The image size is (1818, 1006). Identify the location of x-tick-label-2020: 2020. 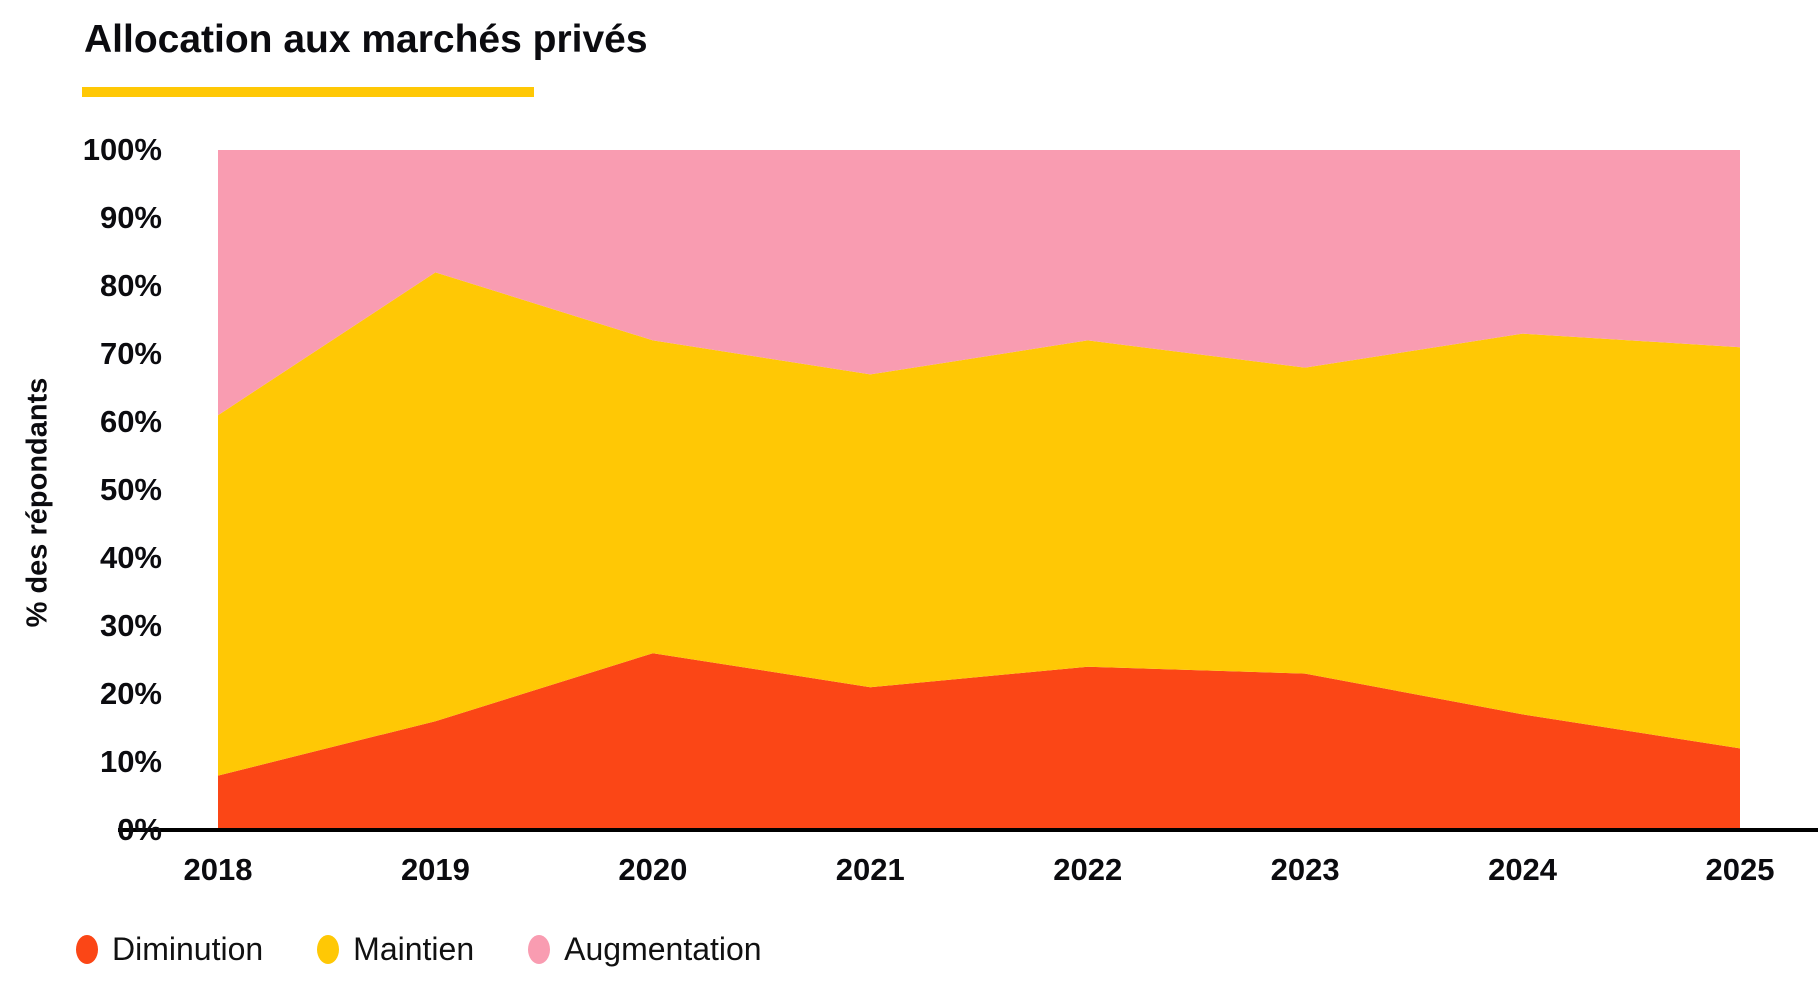
(653, 869).